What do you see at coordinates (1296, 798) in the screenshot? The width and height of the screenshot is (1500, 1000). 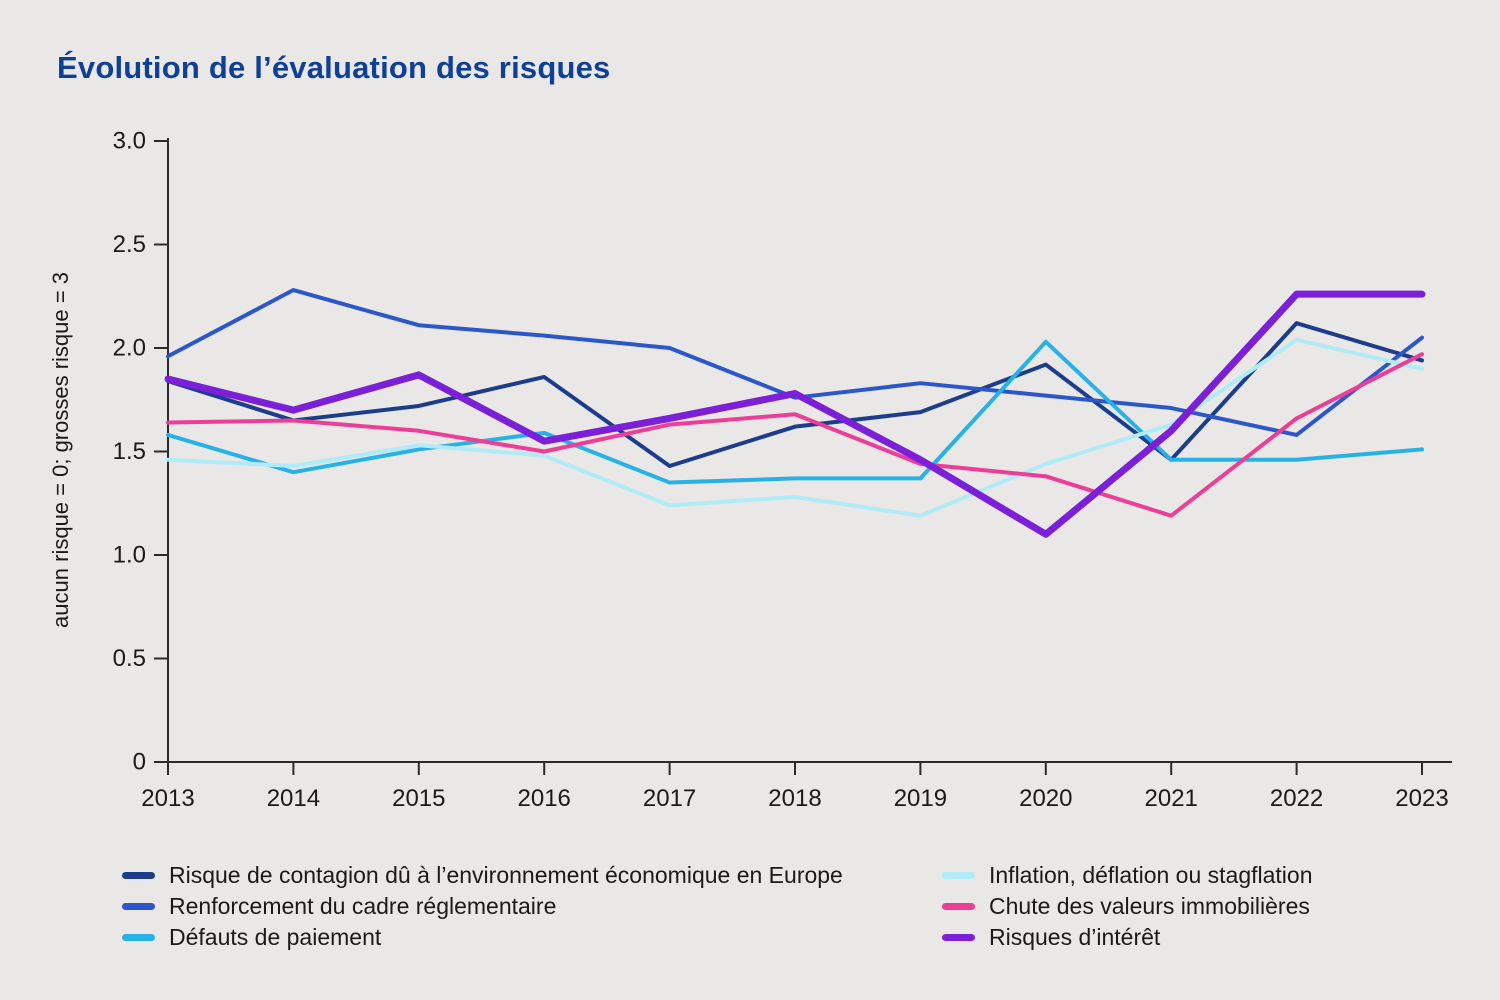 I see `x-tick-label: 2022` at bounding box center [1296, 798].